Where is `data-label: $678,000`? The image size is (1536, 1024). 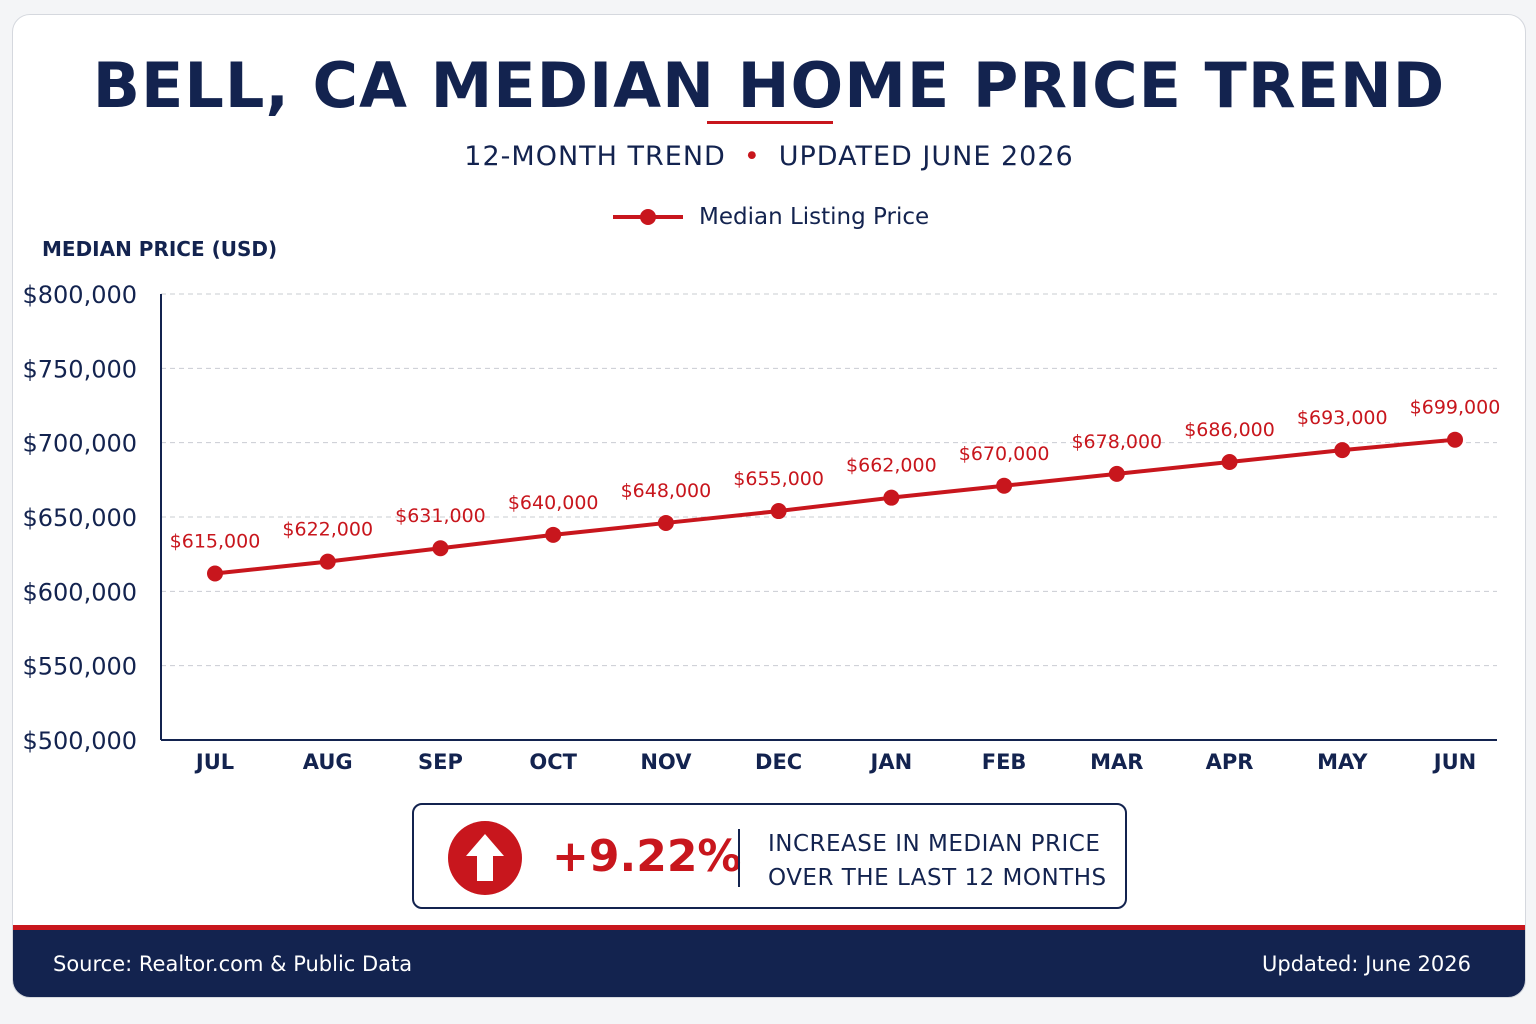 data-label: $678,000 is located at coordinates (1116, 442).